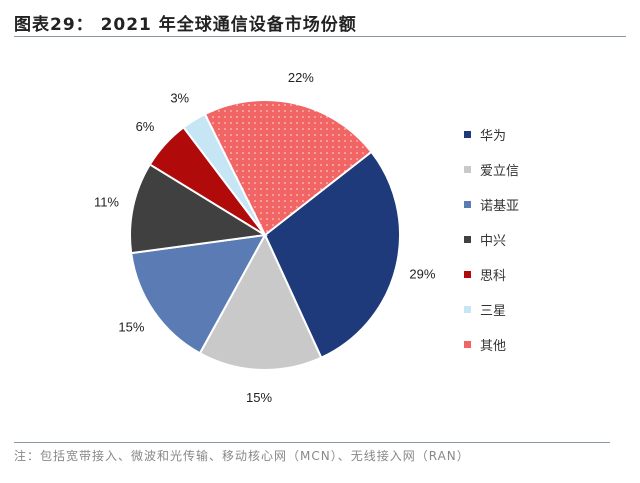 This screenshot has height=483, width=640. Describe the element at coordinates (493, 136) in the screenshot. I see `legend-label: 华为` at that location.